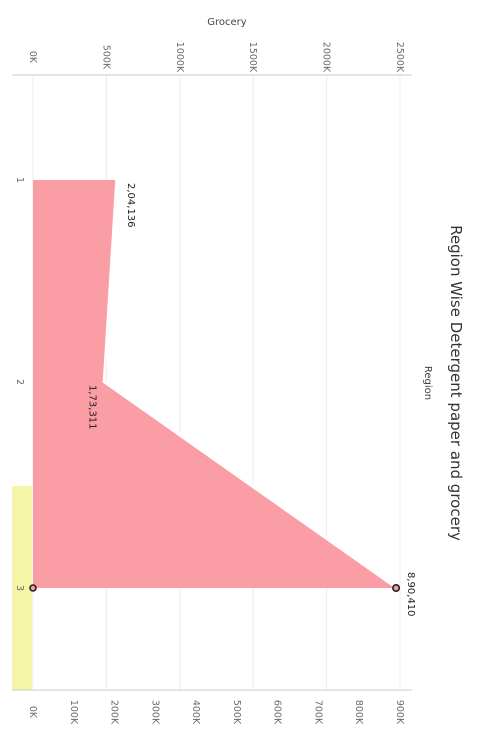 This screenshot has width=482, height=740. I want to click on region-axis-ticks: 1 2 3, so click(19, 384).